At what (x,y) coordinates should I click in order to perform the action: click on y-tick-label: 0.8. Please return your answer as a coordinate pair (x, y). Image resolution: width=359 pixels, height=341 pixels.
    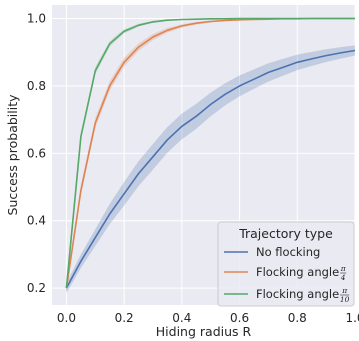
    Looking at the image, I should click on (36, 86).